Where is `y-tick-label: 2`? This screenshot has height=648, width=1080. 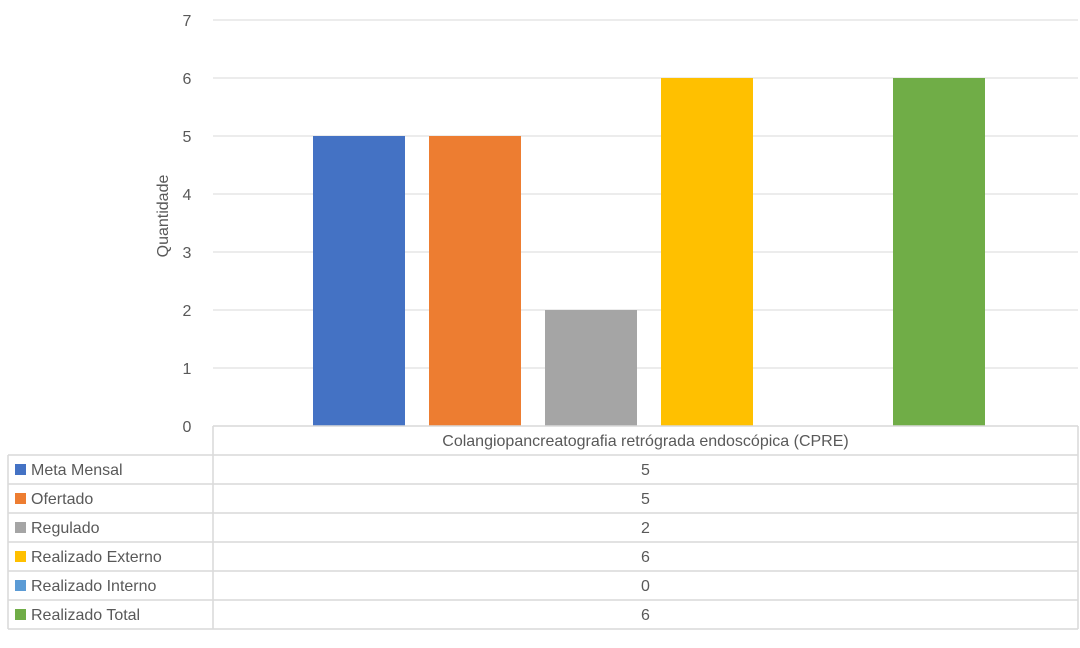
y-tick-label: 2 is located at coordinates (187, 311).